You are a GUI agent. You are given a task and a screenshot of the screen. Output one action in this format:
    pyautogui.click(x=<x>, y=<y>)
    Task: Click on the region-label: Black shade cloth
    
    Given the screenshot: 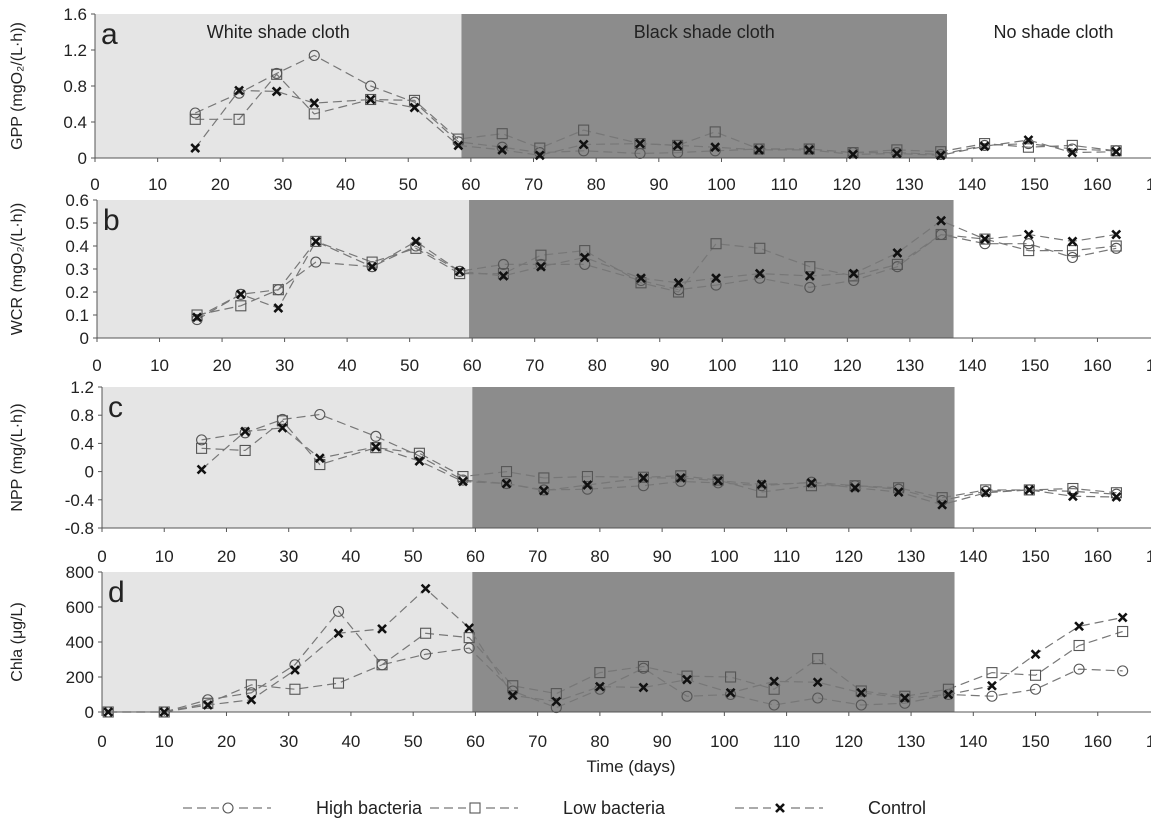 What is the action you would take?
    pyautogui.click(x=704, y=32)
    